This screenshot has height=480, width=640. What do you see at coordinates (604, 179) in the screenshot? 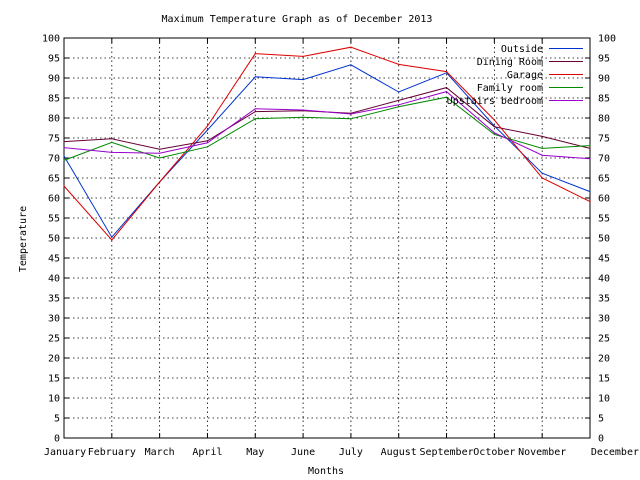
I see `y2-tick-label: 65` at bounding box center [604, 179].